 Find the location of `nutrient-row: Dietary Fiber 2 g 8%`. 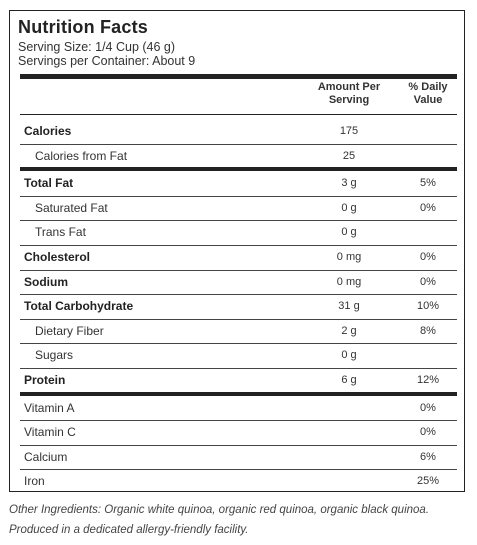

nutrient-row: Dietary Fiber 2 g 8% is located at coordinates (238, 331).